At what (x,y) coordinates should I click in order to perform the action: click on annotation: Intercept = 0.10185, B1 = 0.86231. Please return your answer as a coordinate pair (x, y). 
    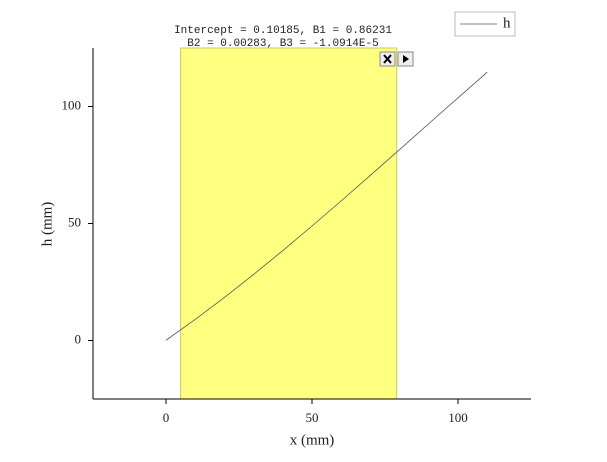
    Looking at the image, I should click on (283, 31).